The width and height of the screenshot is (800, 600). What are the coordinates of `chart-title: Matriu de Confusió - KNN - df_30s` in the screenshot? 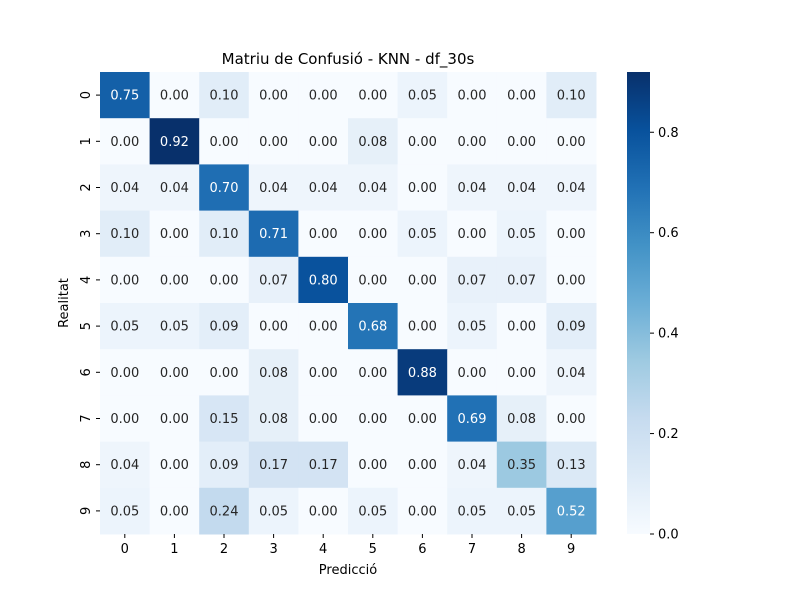 It's located at (348, 59).